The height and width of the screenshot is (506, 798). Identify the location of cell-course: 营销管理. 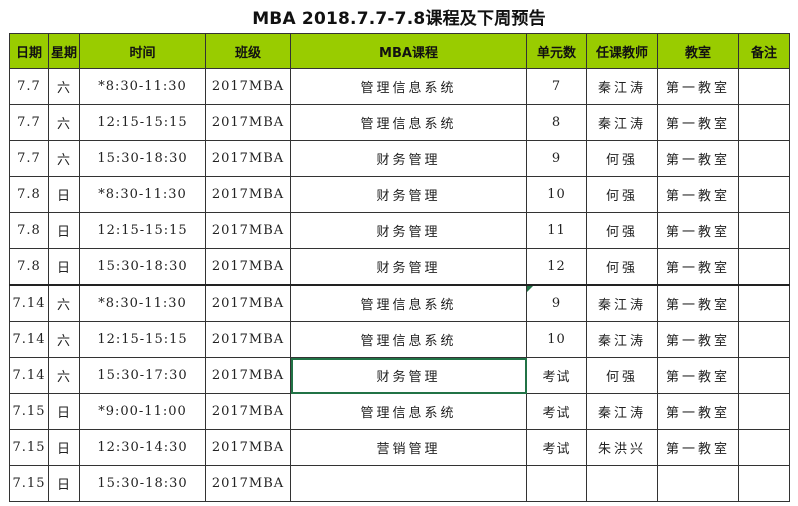
(408, 447).